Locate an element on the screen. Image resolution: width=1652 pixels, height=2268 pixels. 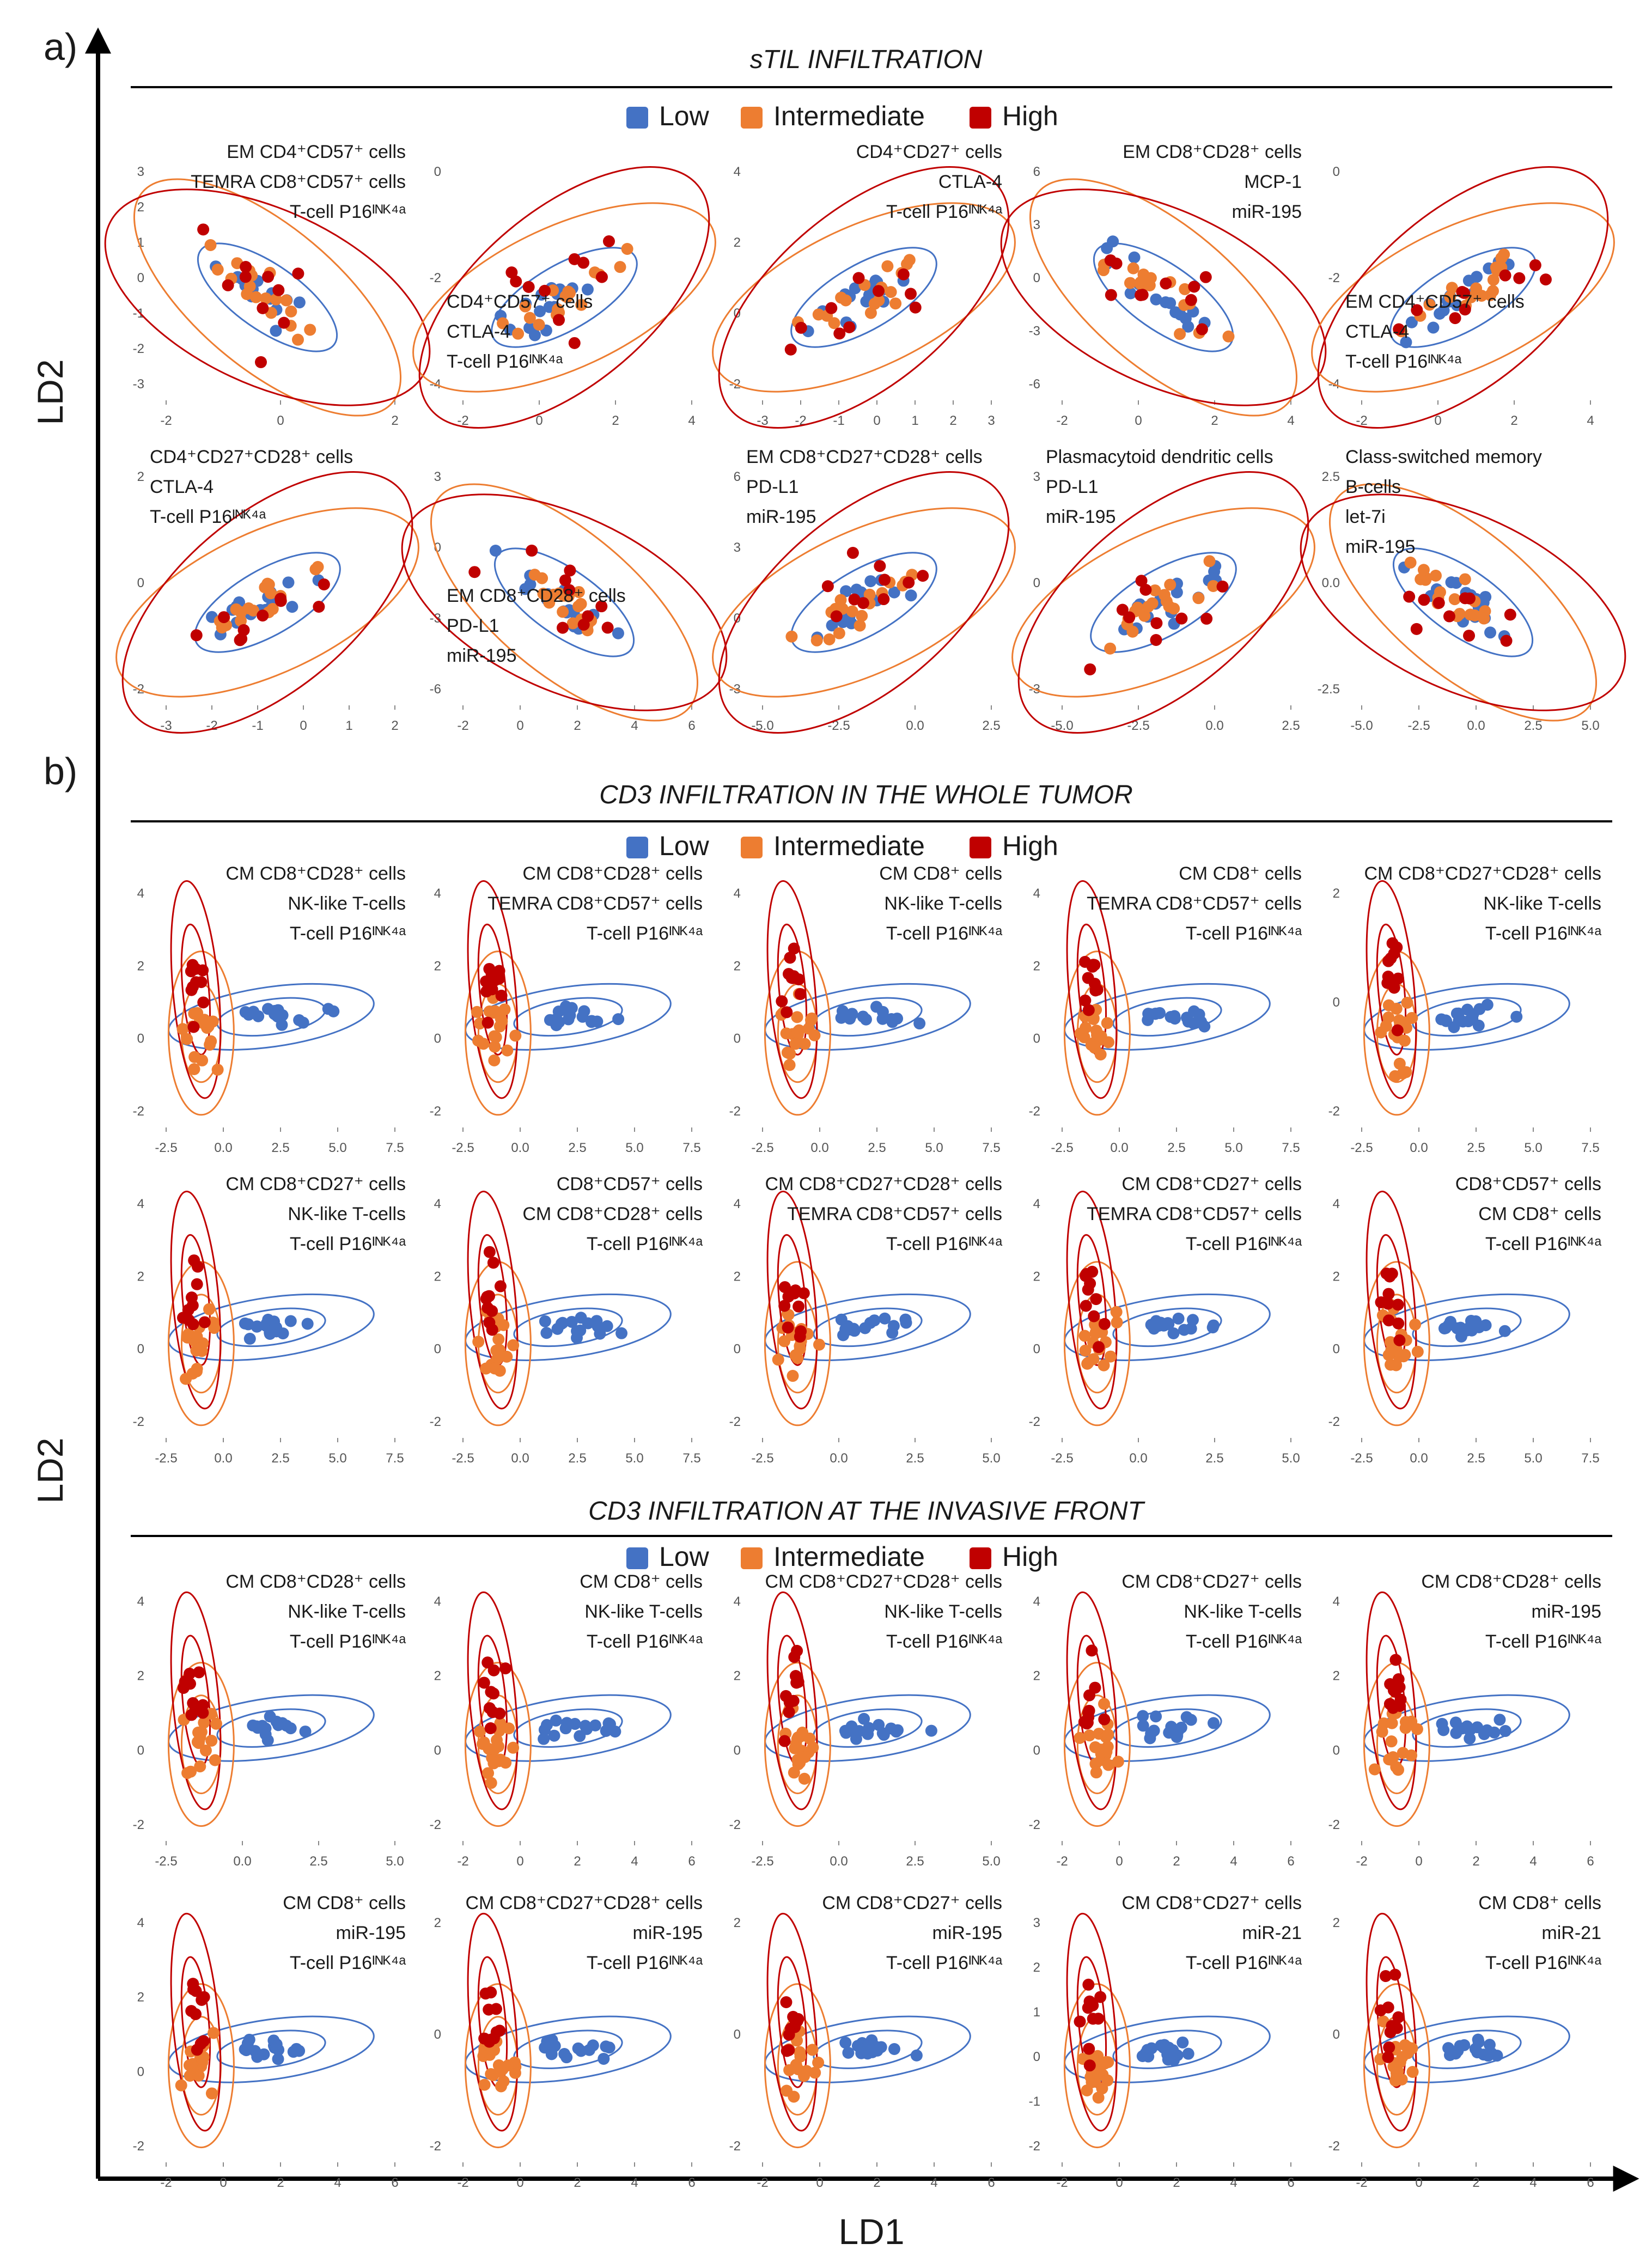
x-tick-label: -5.0 is located at coordinates (1361, 725).